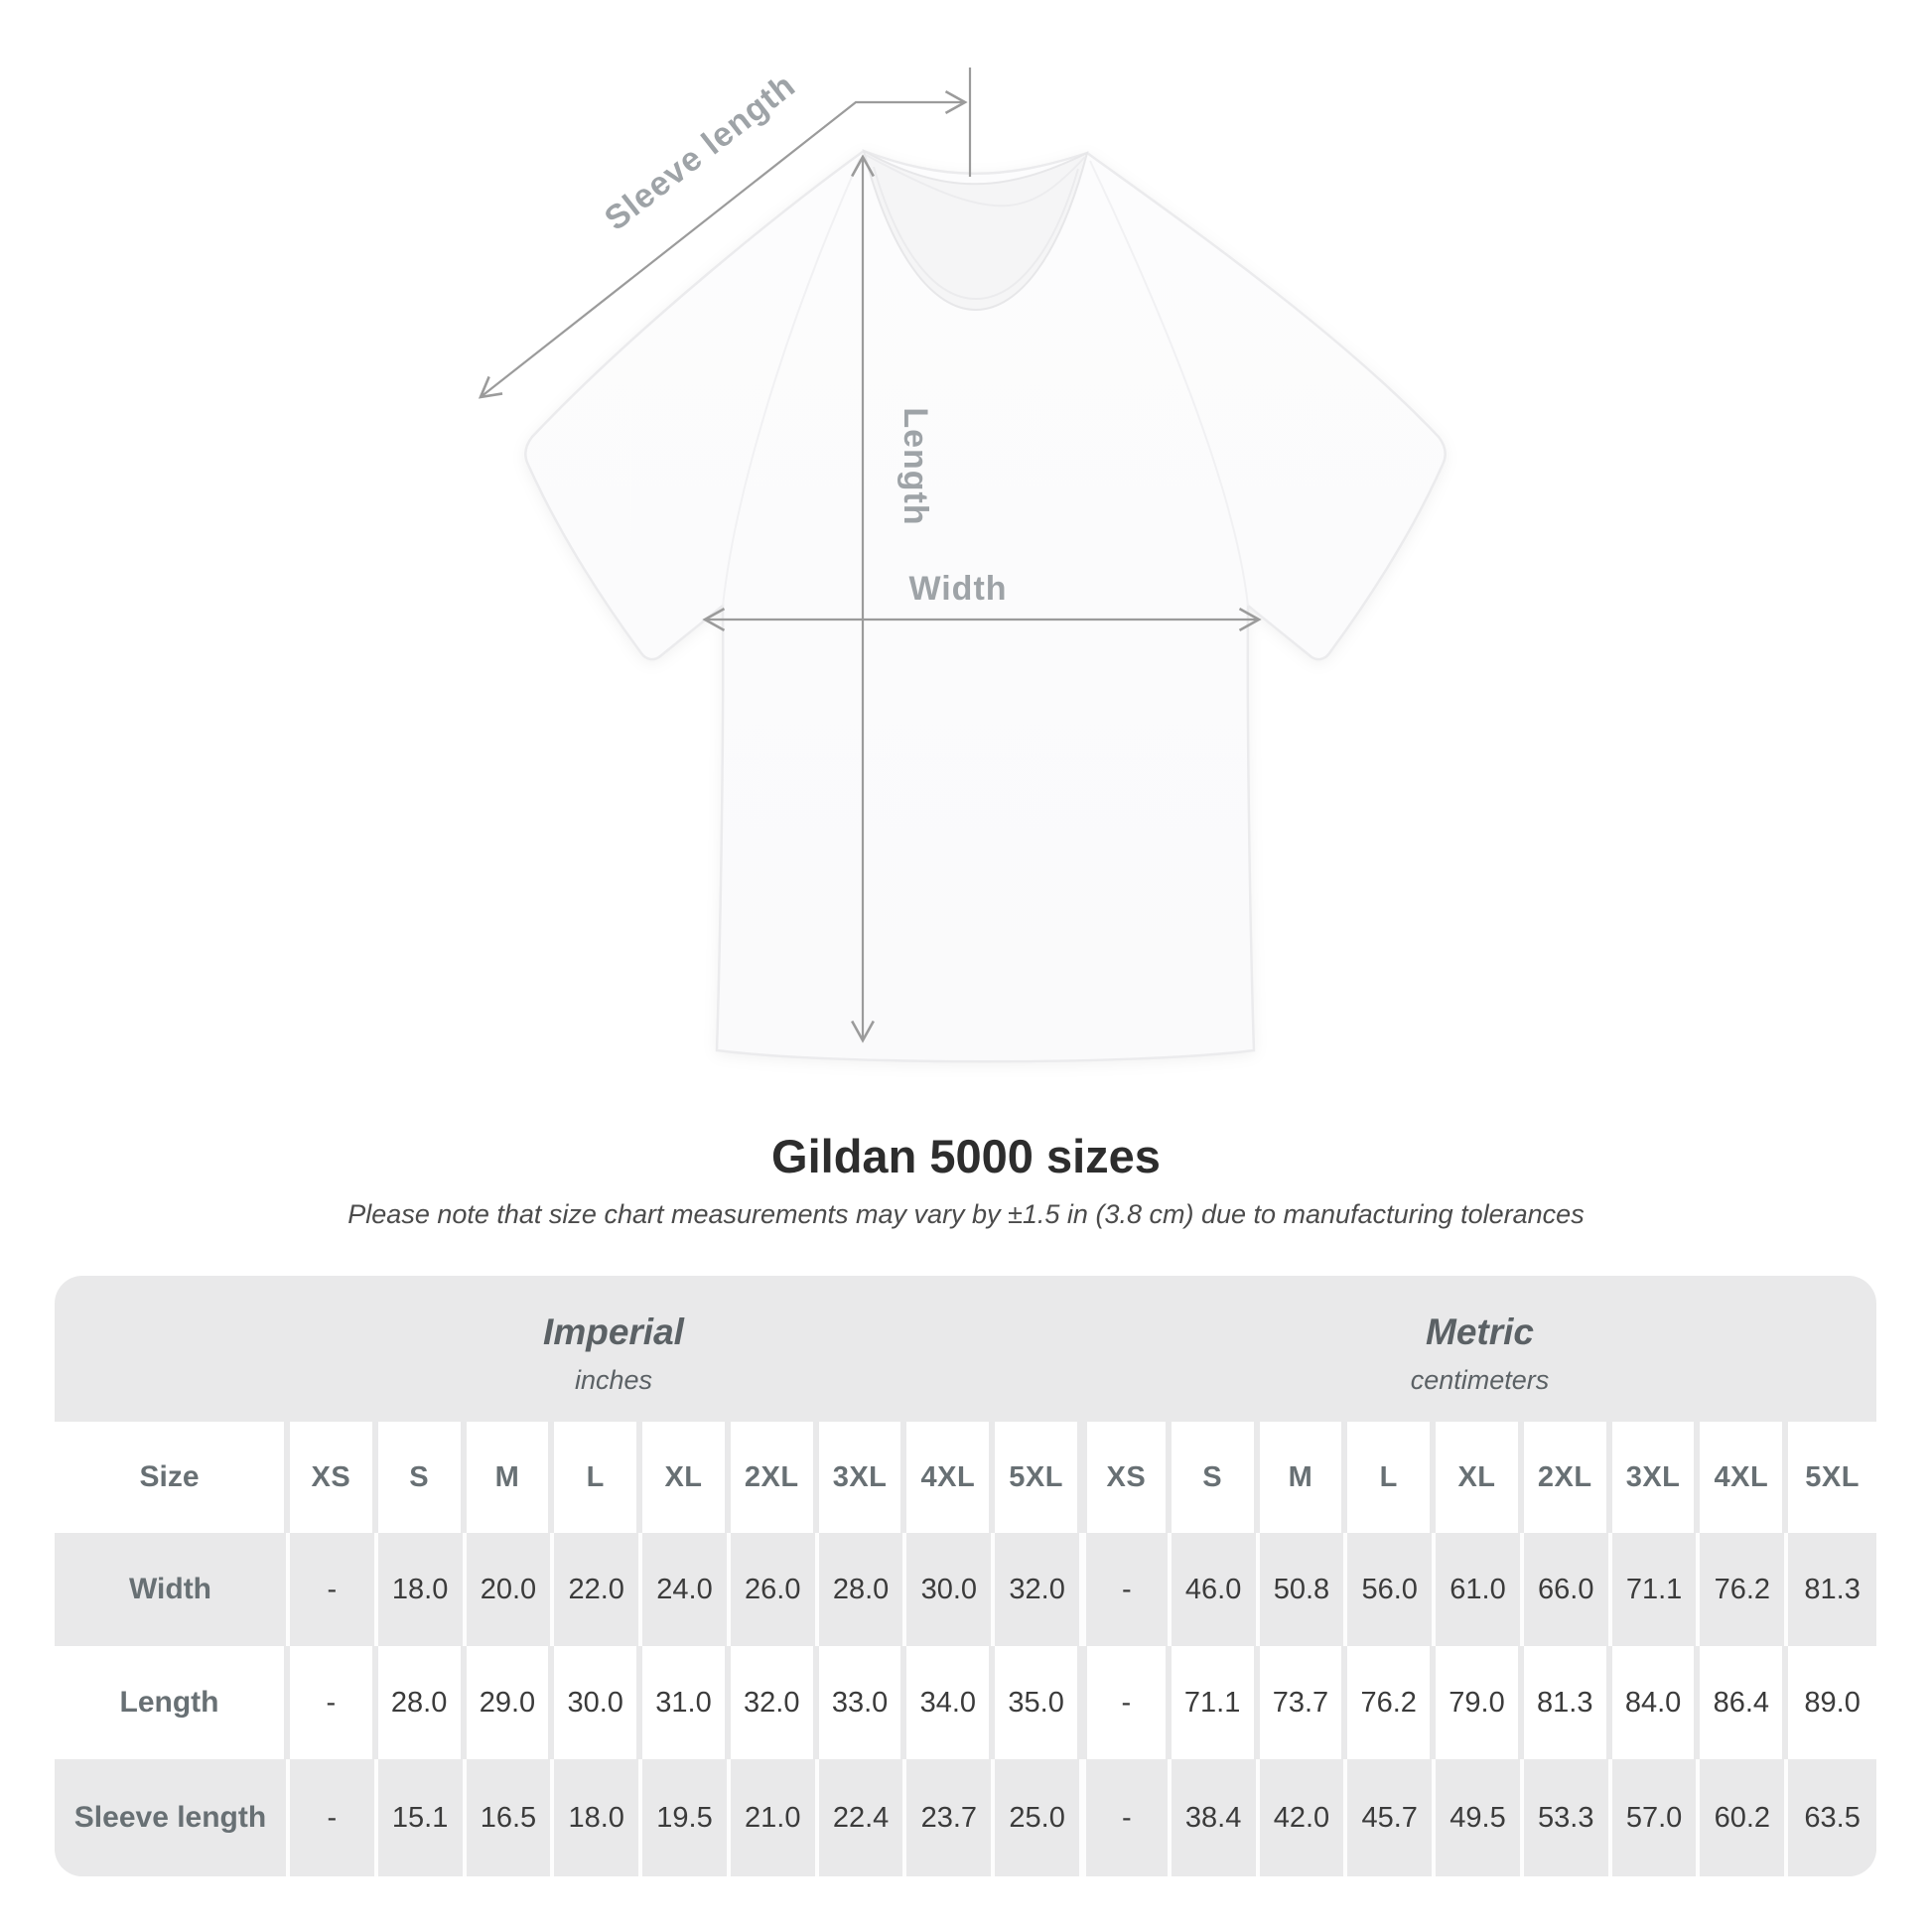 The image size is (1932, 1932). Describe the element at coordinates (1215, 1589) in the screenshot. I see `value-cell: 46.0` at that location.